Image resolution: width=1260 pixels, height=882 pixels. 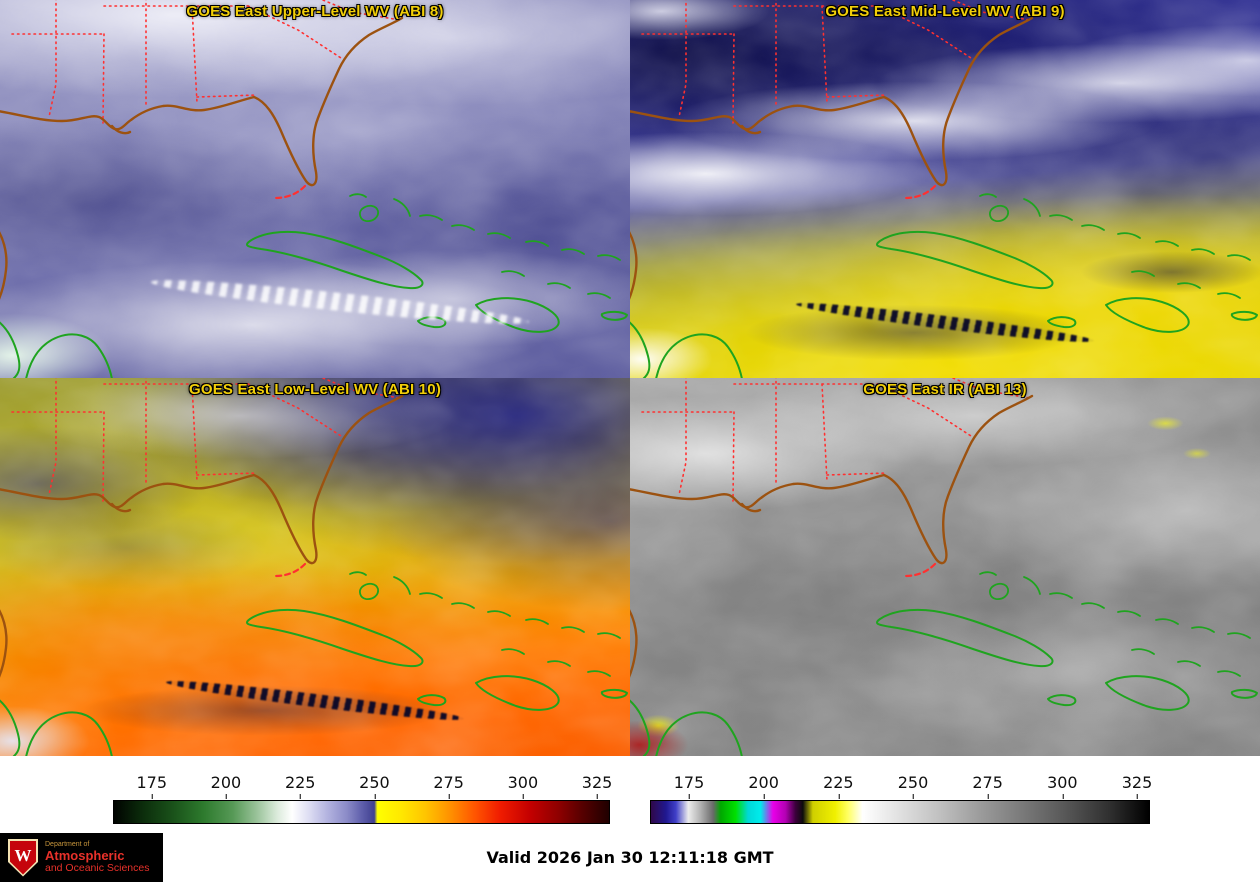 What do you see at coordinates (945, 389) in the screenshot?
I see `panel-title-abi13: GOES East IR (ABI 13)` at bounding box center [945, 389].